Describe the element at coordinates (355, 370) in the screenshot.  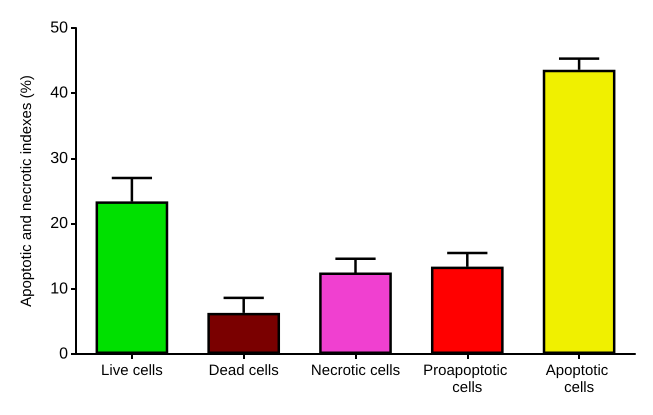
I see `x-tick-label: Necrotic cells` at that location.